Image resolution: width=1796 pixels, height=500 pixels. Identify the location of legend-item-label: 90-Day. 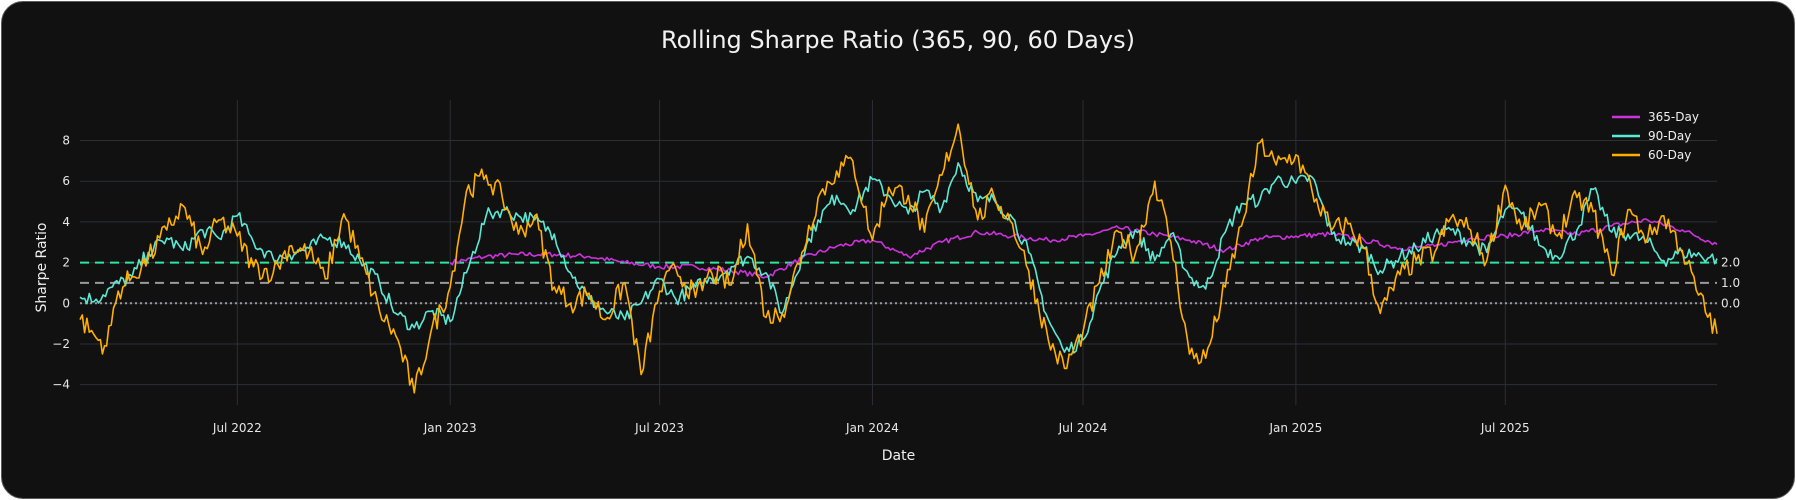
(1669, 136).